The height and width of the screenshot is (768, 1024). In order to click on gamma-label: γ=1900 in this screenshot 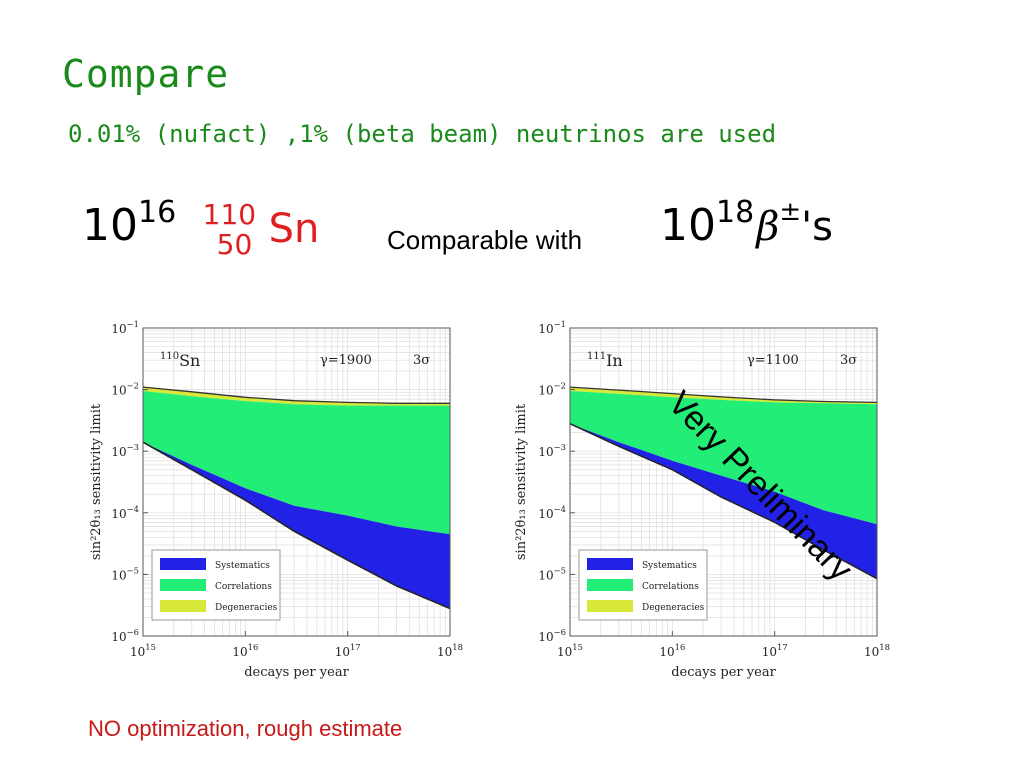, I will do `click(346, 360)`.